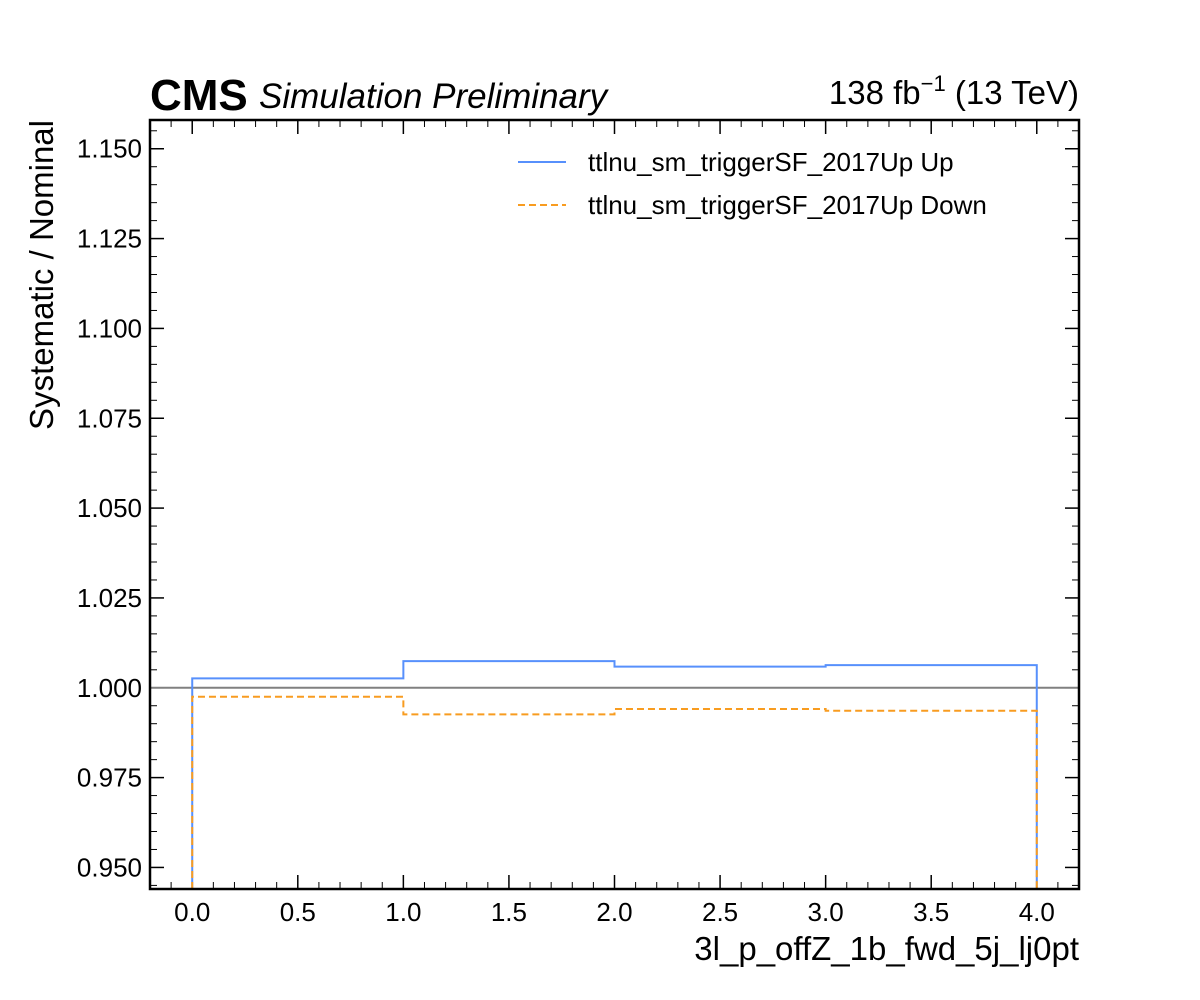 This screenshot has width=1200, height=1000. Describe the element at coordinates (434, 96) in the screenshot. I see `status-label: Simulation Preliminary` at that location.